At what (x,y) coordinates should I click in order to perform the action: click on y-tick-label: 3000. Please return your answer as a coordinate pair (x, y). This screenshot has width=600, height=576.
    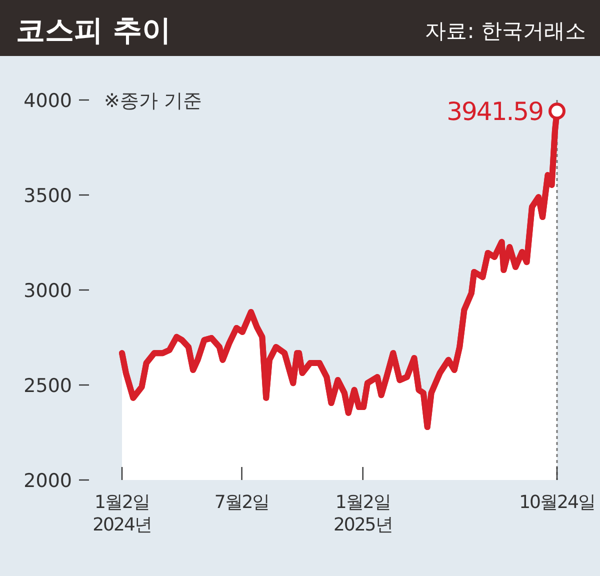
    Looking at the image, I should click on (48, 291).